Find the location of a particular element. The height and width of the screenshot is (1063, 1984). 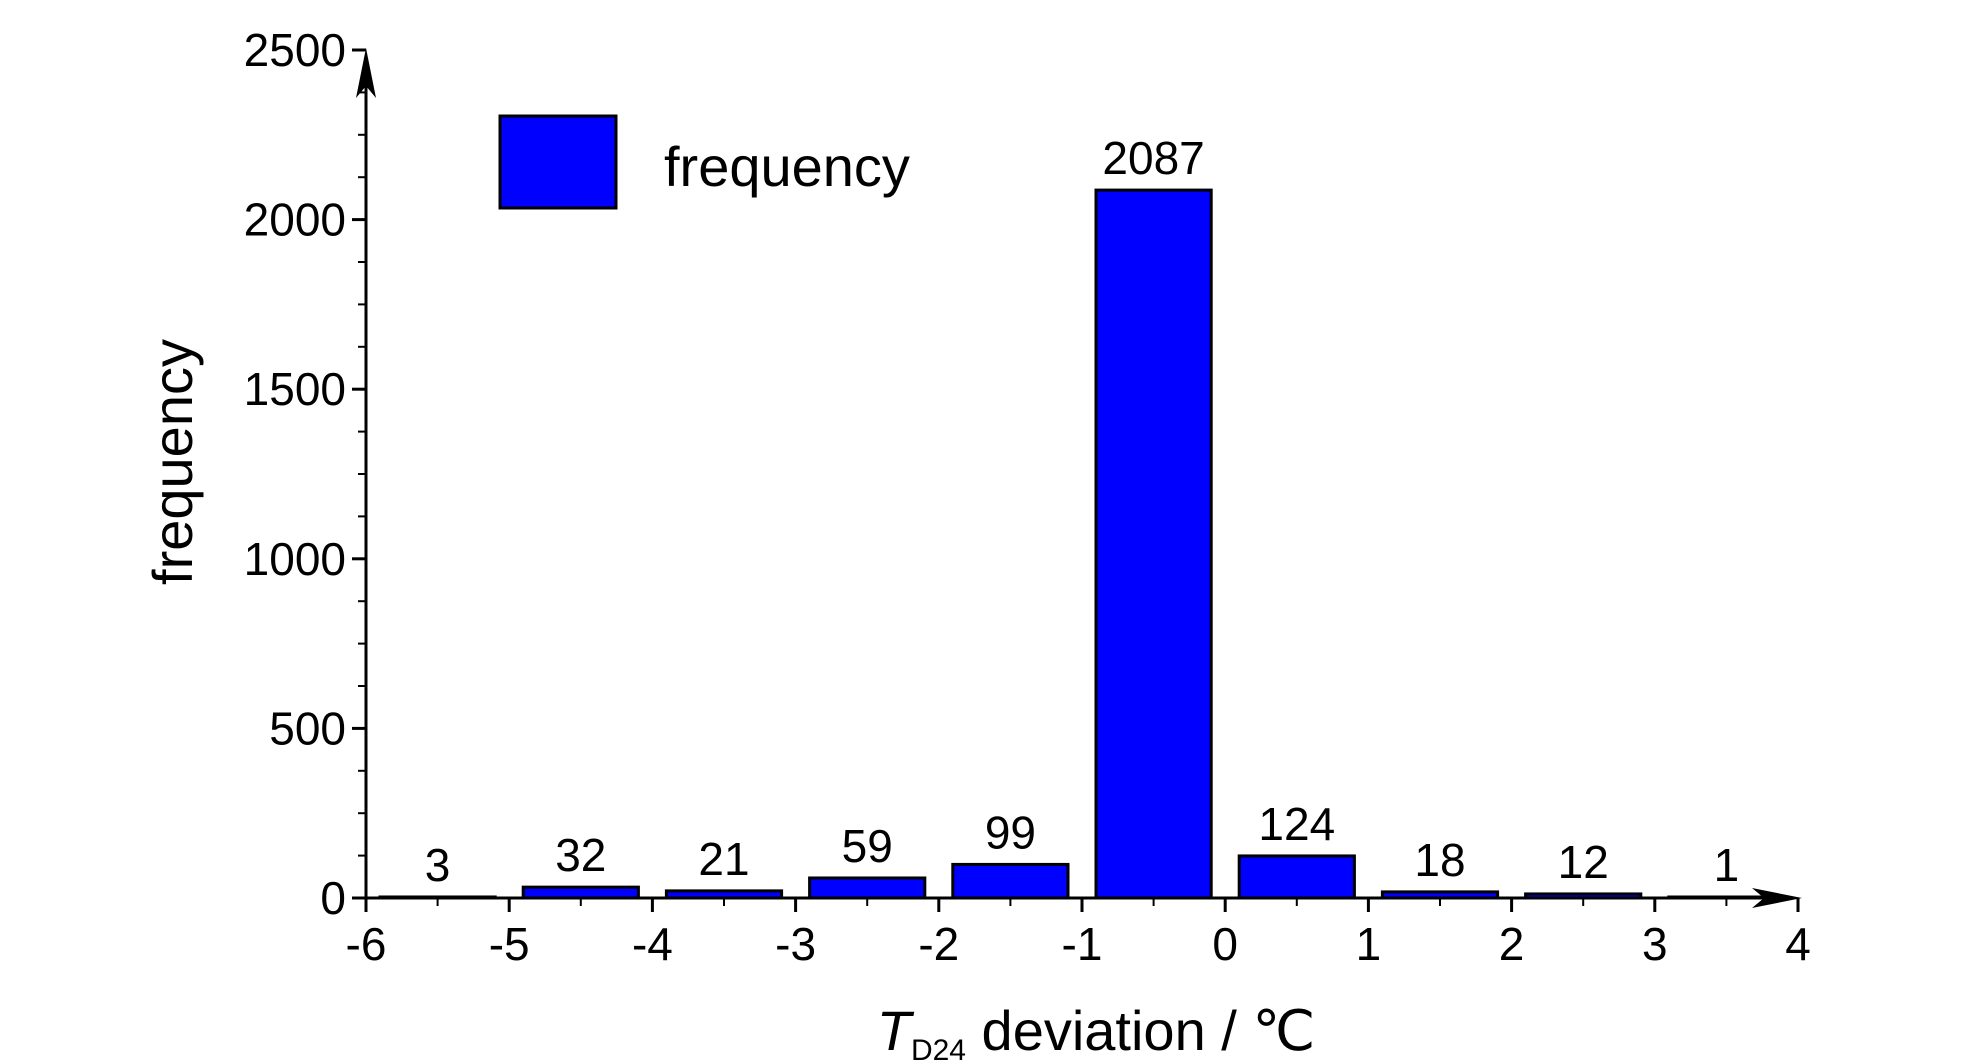

x-axis-arrow is located at coordinates (1777, 898).